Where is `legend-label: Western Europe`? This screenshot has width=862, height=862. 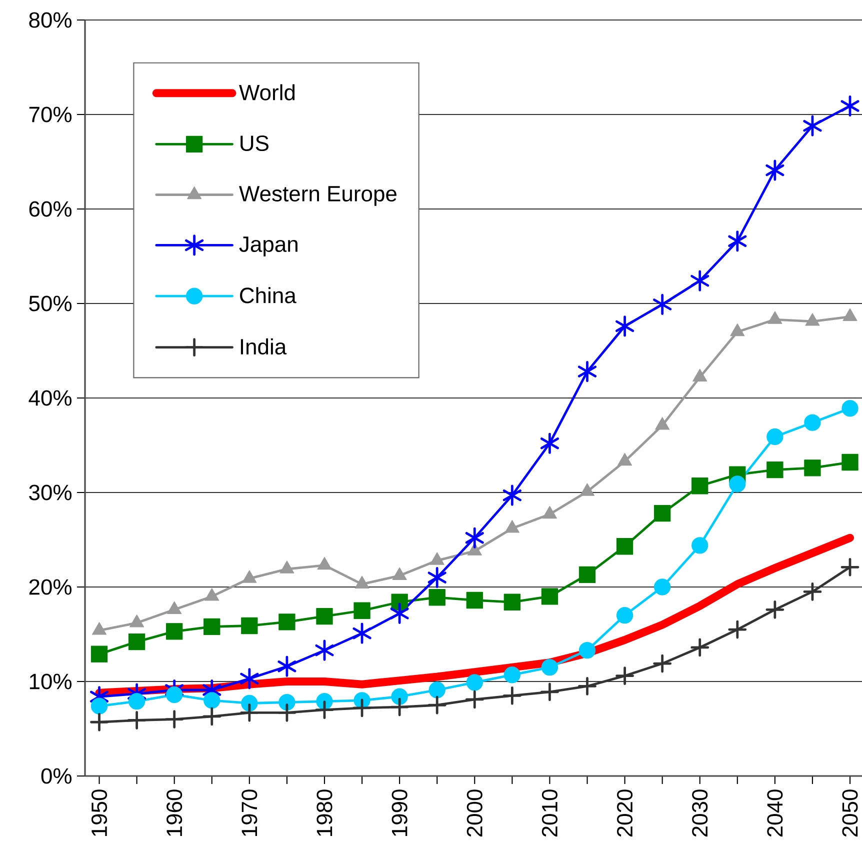 legend-label: Western Europe is located at coordinates (317, 196).